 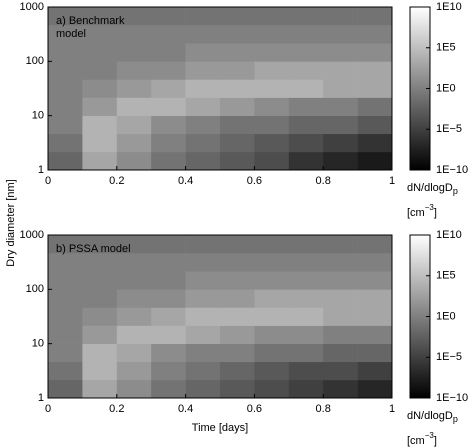 What do you see at coordinates (11, 222) in the screenshot?
I see `y-axis-label: Dry diameter [nm]` at bounding box center [11, 222].